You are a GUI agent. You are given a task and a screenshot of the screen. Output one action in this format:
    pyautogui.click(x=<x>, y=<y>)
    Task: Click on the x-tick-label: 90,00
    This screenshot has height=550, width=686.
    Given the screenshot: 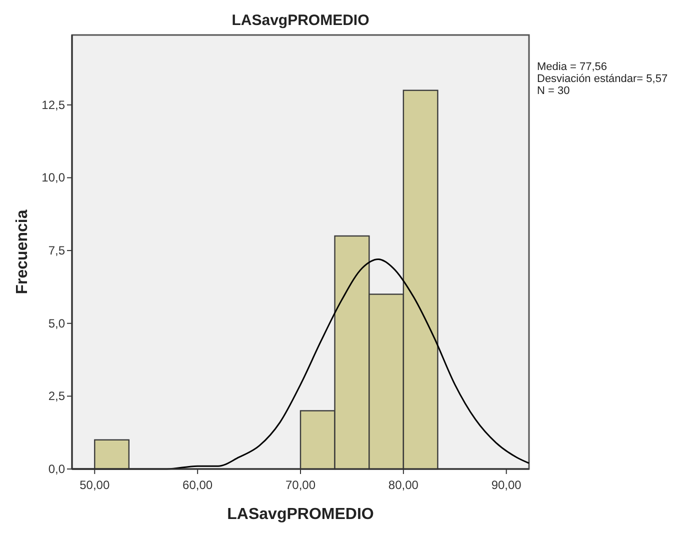 What is the action you would take?
    pyautogui.click(x=506, y=485)
    